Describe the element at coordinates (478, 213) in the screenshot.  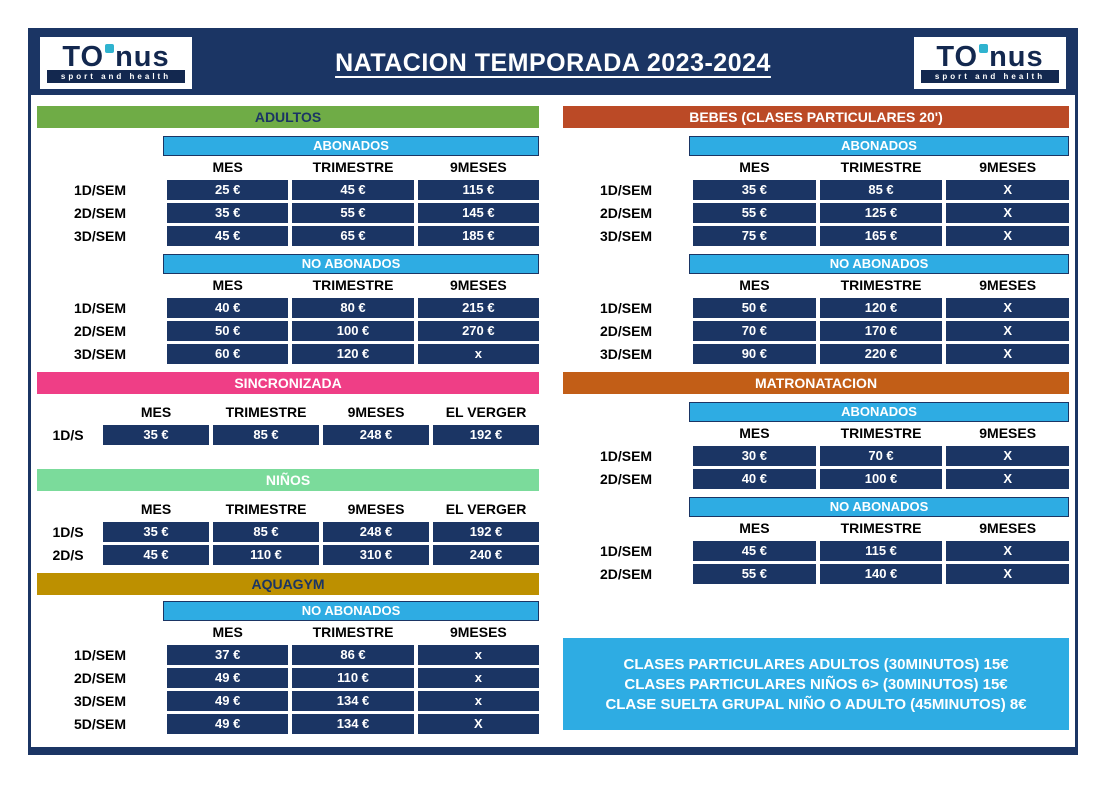
I see `price-cell: 145 €` at that location.